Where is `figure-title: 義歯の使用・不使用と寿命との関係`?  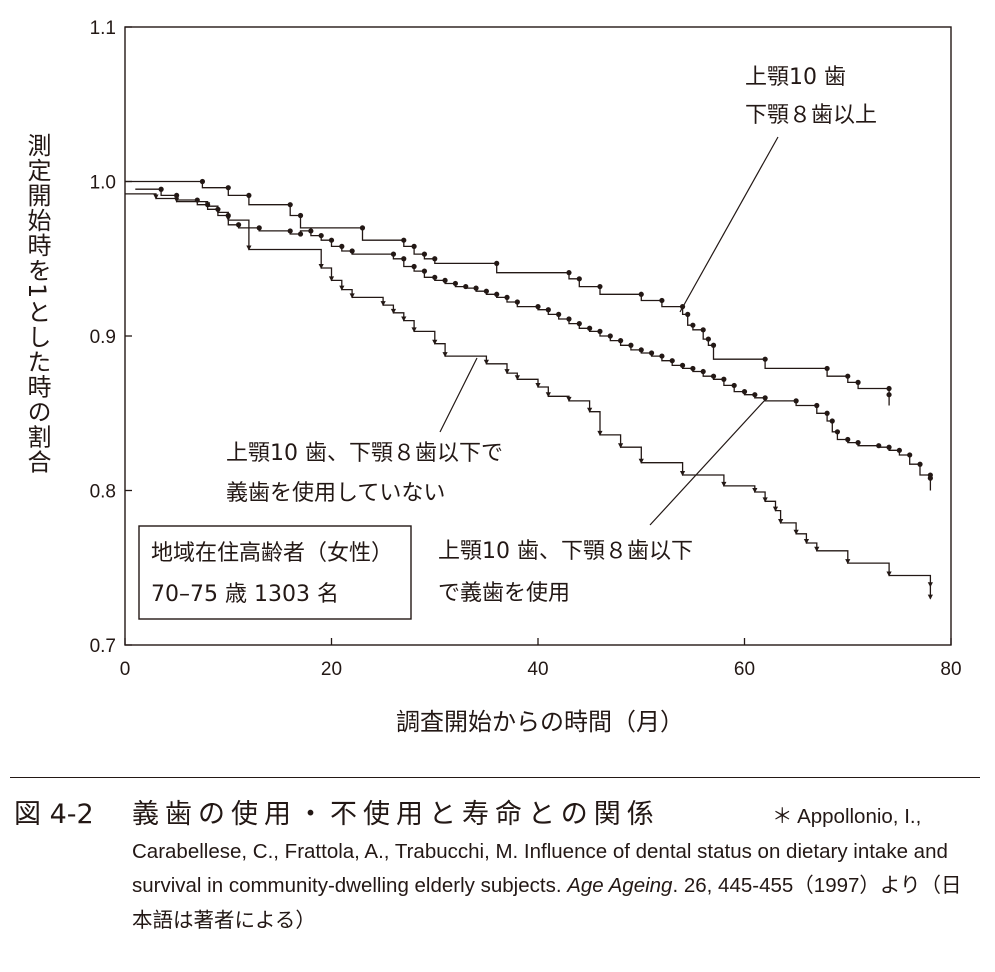
figure-title: 義歯の使用・不使用と寿命との関係 is located at coordinates (396, 814).